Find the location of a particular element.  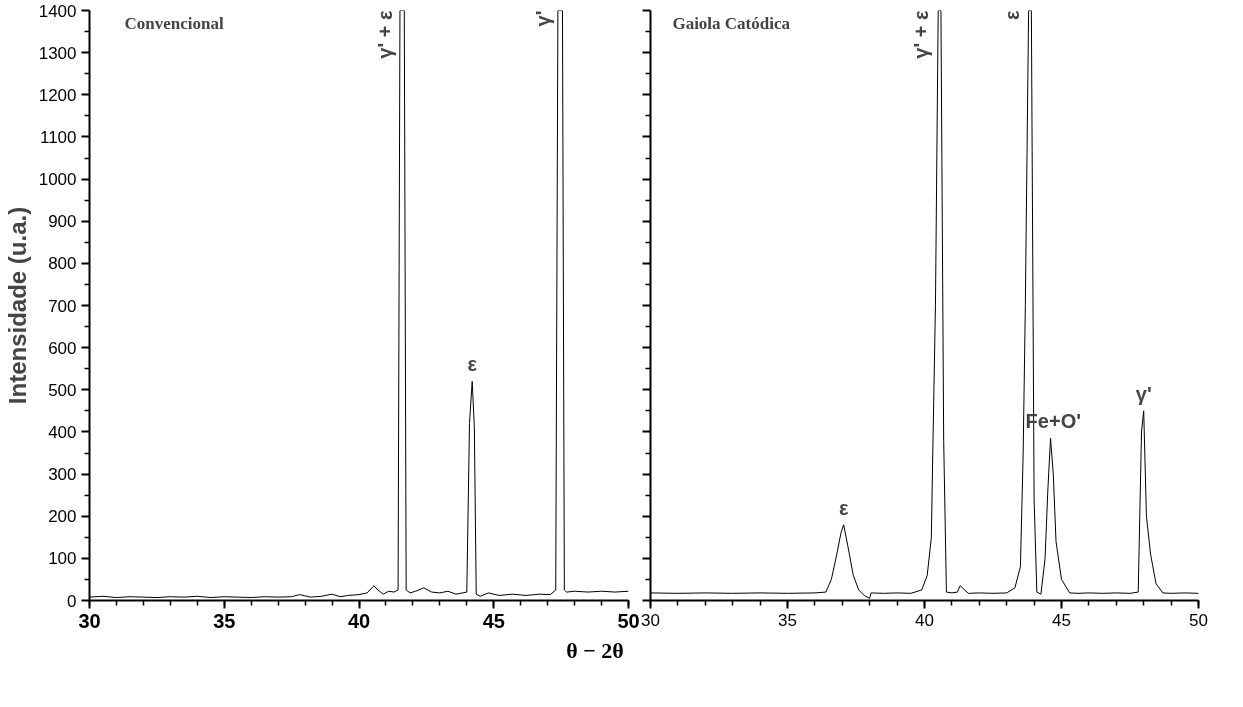

y-tick-label: 400 is located at coordinates (62, 432).